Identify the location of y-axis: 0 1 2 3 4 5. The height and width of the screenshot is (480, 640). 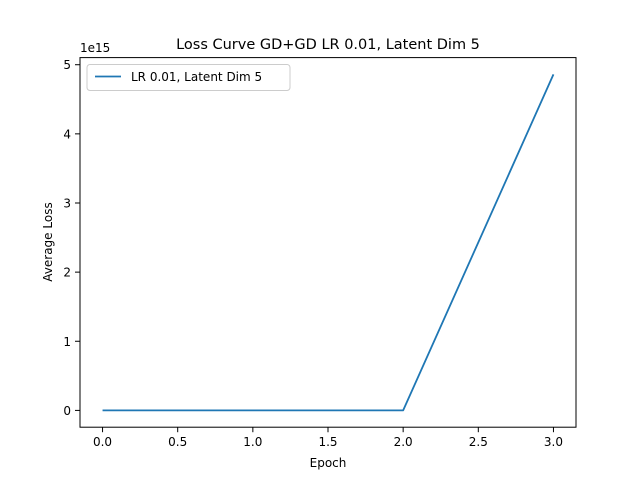
(71, 238).